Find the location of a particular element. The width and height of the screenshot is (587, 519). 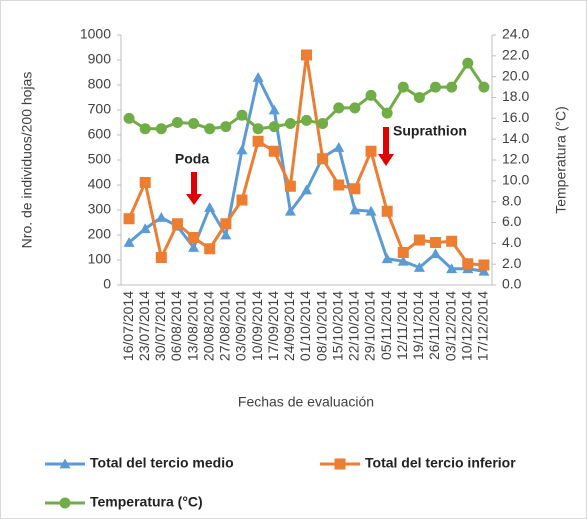

y2-tick-label: 16.0 is located at coordinates (515, 117).